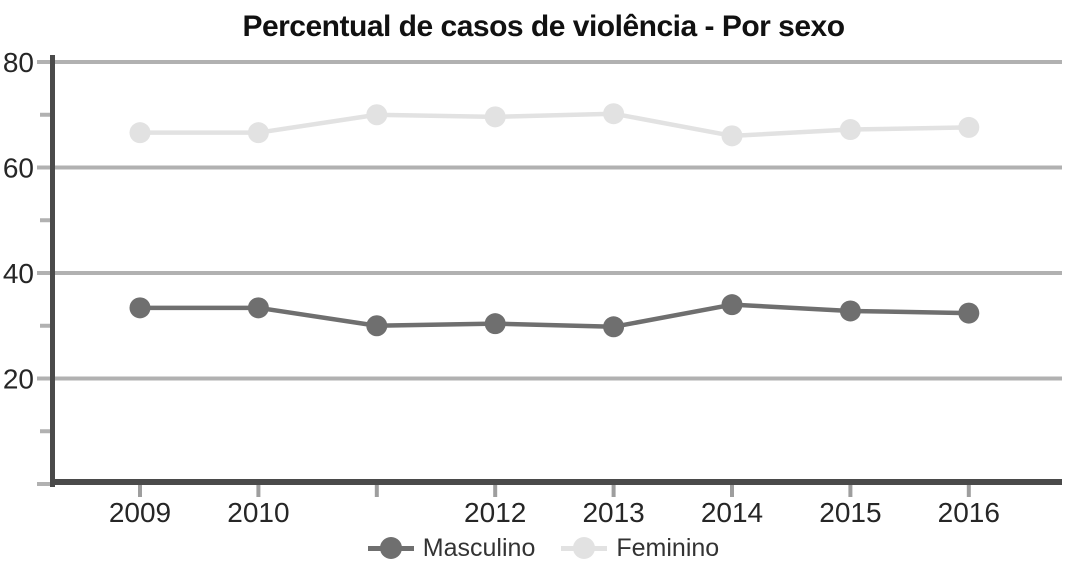 The width and height of the screenshot is (1087, 572). Describe the element at coordinates (732, 512) in the screenshot. I see `x-label-2014: 2014` at that location.